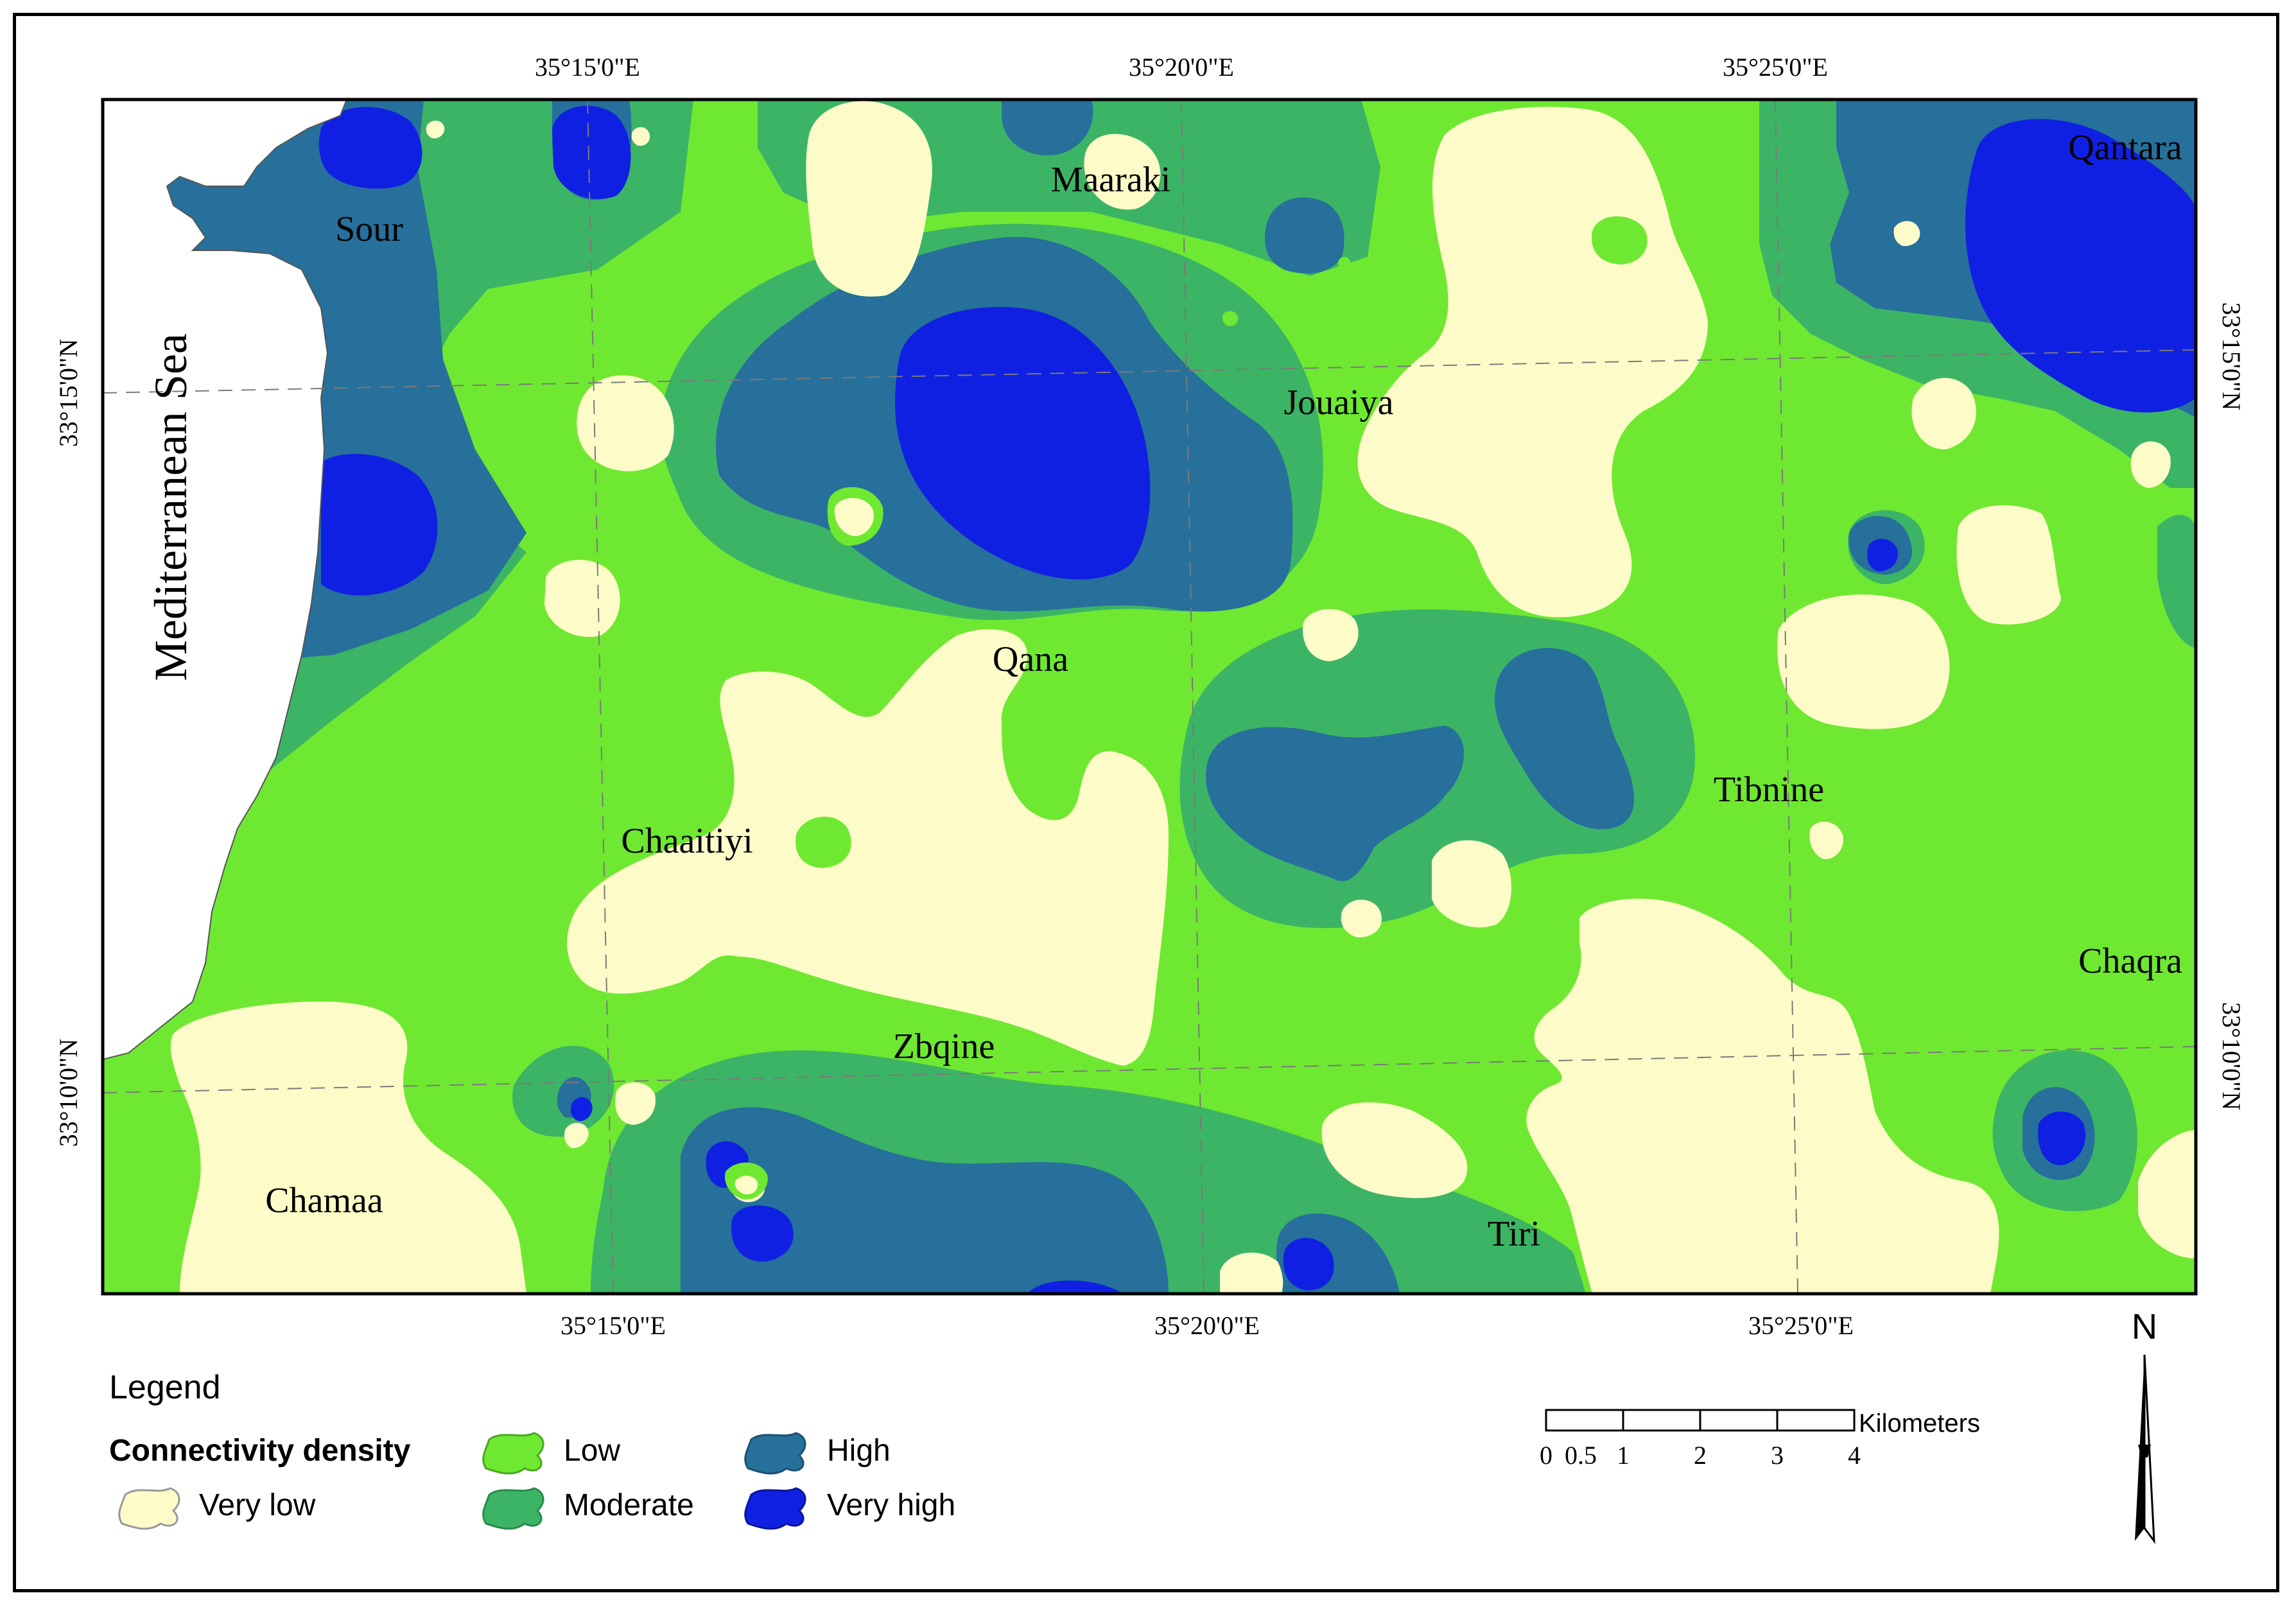 The image size is (2296, 1609). I want to click on place-label-maaraki: Maaraki, so click(1111, 180).